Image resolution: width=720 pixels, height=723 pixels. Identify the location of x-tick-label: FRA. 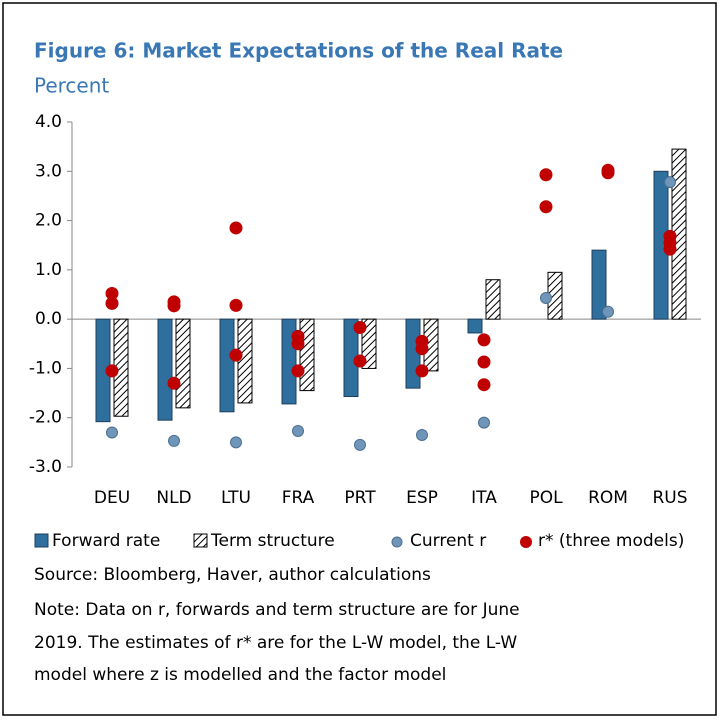
(298, 498).